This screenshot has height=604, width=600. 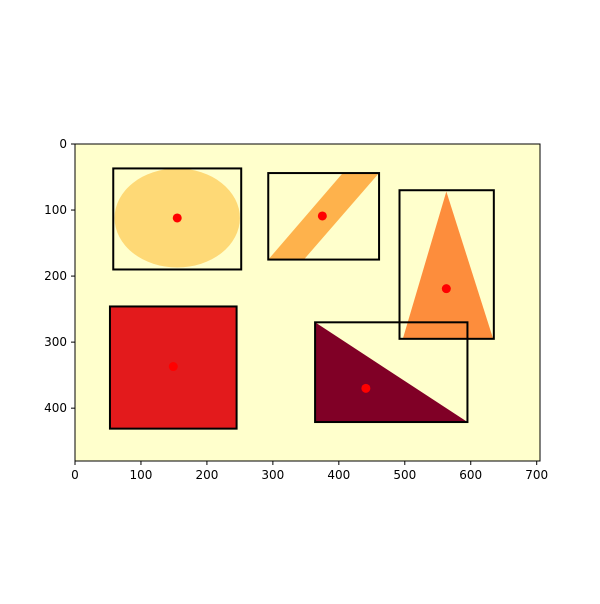 What do you see at coordinates (309, 471) in the screenshot?
I see `x-axis-ticks: 0 100 200 300 400 500 600 700` at bounding box center [309, 471].